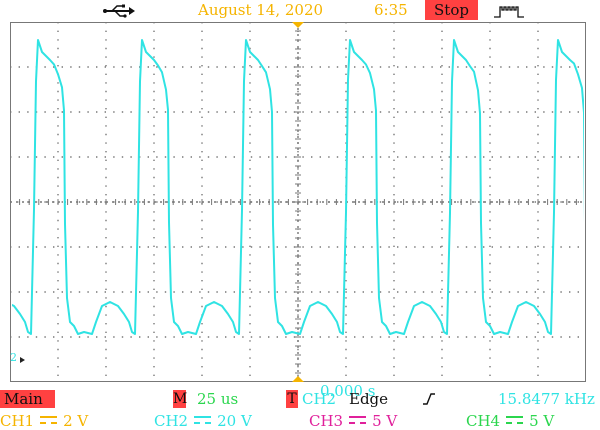 The height and width of the screenshot is (430, 600). I want to click on usb-icon, so click(119, 11).